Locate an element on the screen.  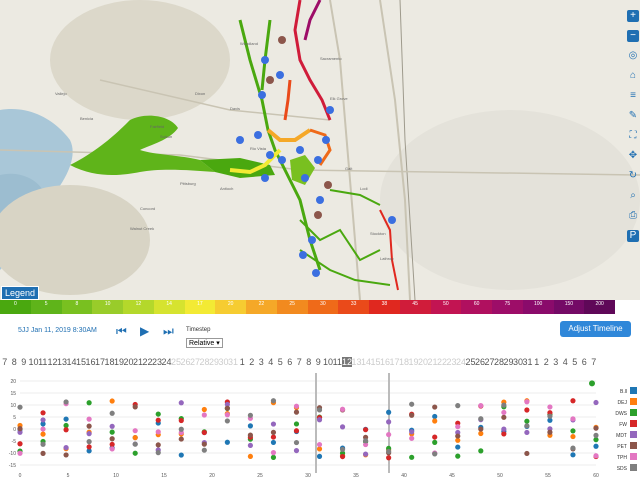
locate-icon: ◎ is located at coordinates (633, 55).